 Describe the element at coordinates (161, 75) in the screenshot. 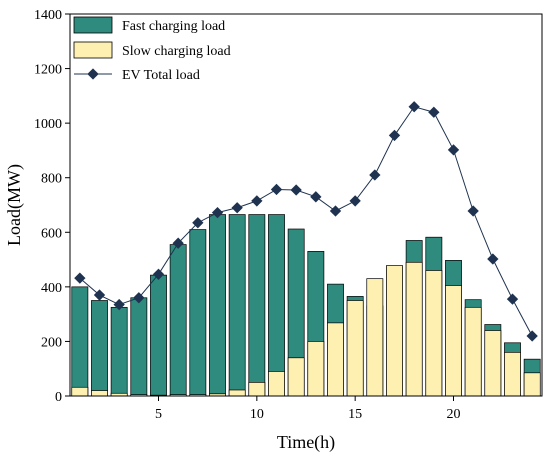

I see `legend-label-total: EV Total load` at that location.